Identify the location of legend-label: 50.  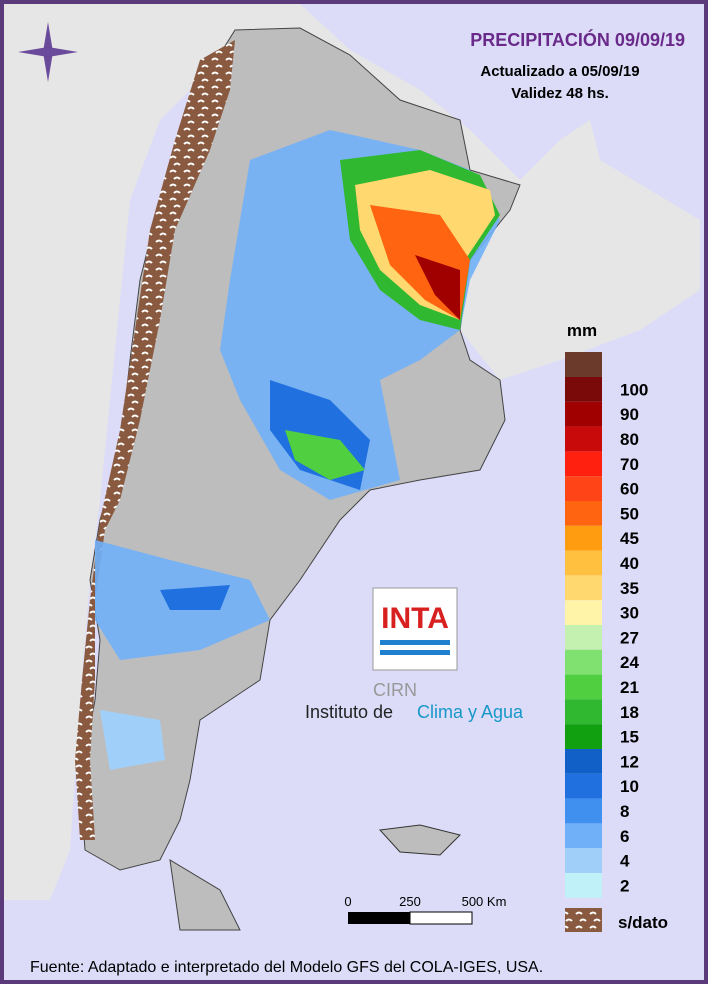
(629, 513).